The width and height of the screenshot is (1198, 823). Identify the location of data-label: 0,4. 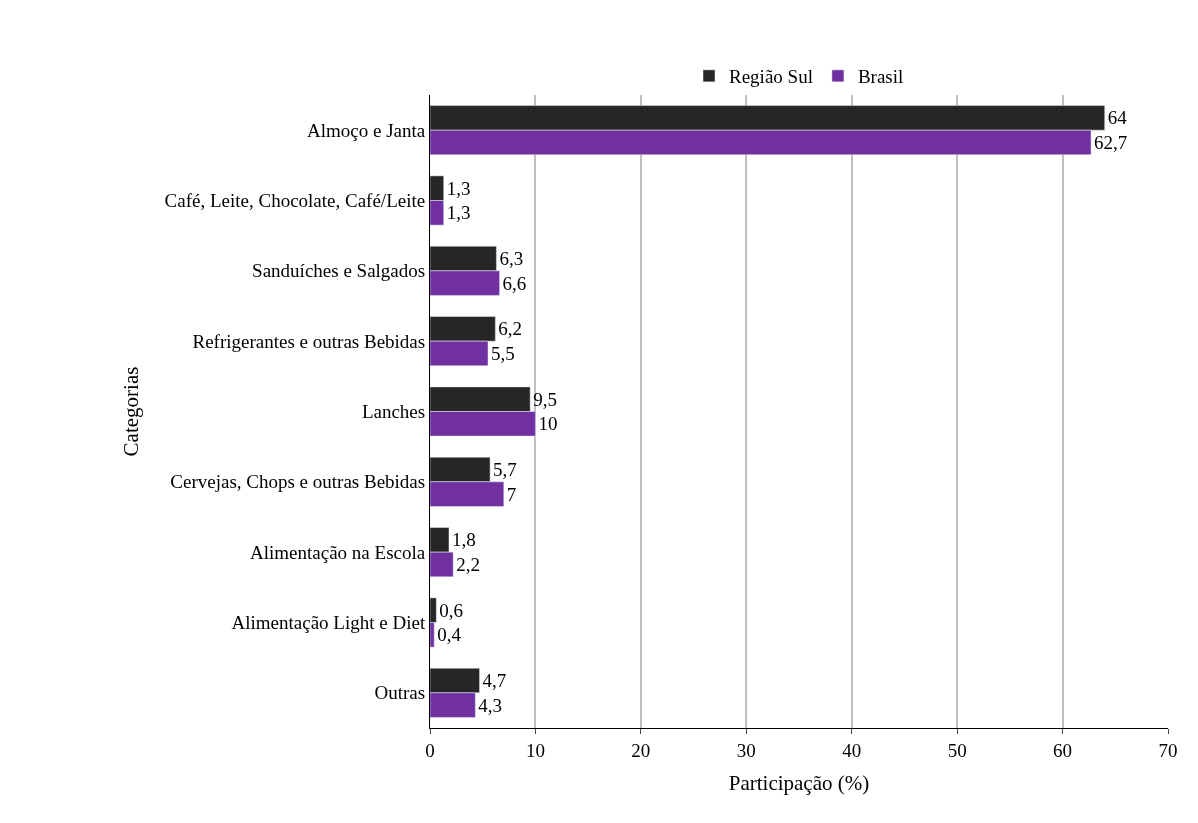
(449, 635).